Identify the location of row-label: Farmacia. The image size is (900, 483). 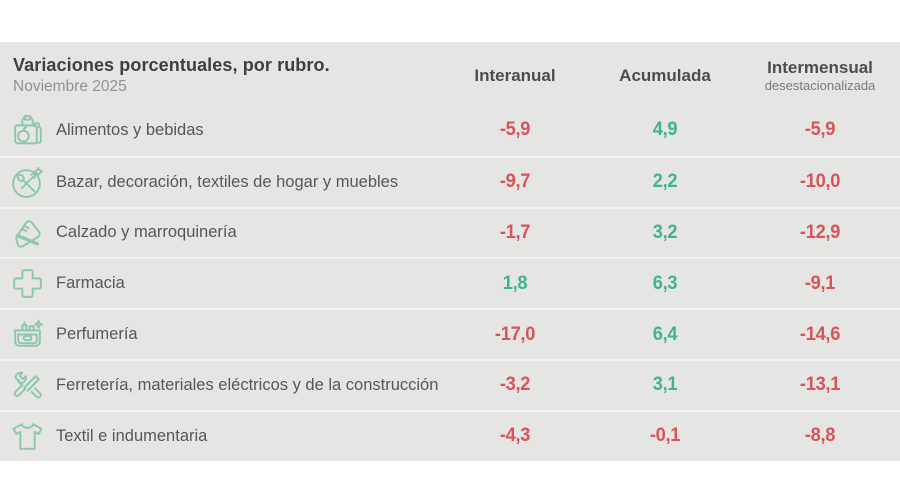
(90, 283).